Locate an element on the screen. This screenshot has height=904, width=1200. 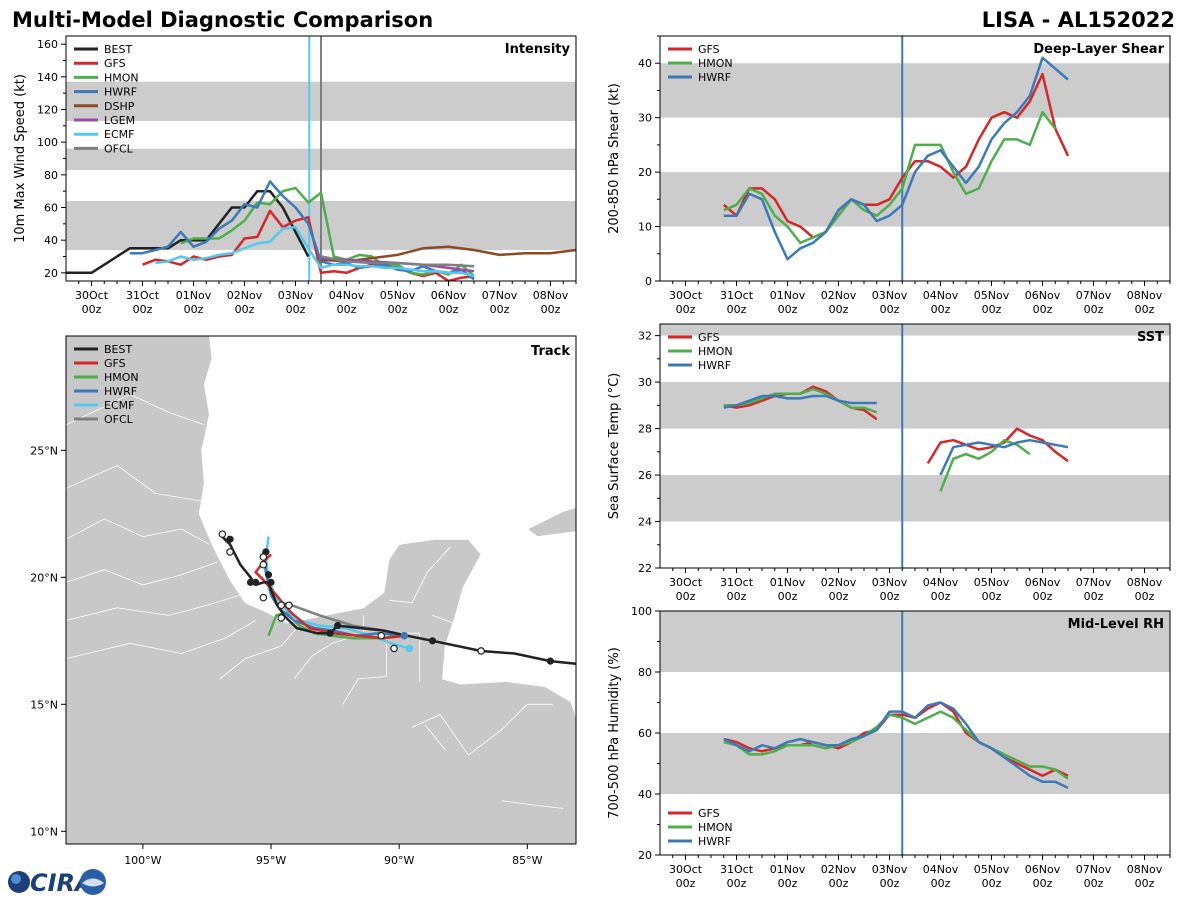
shear-xtick-label: 01Nov is located at coordinates (788, 295).